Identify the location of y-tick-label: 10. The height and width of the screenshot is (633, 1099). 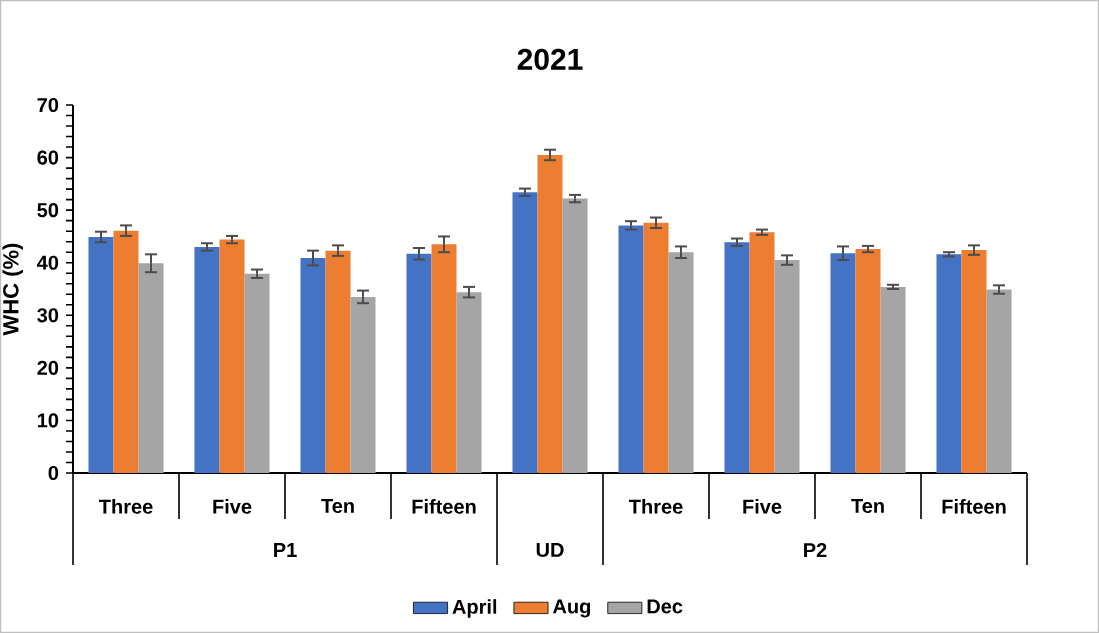
(48, 420).